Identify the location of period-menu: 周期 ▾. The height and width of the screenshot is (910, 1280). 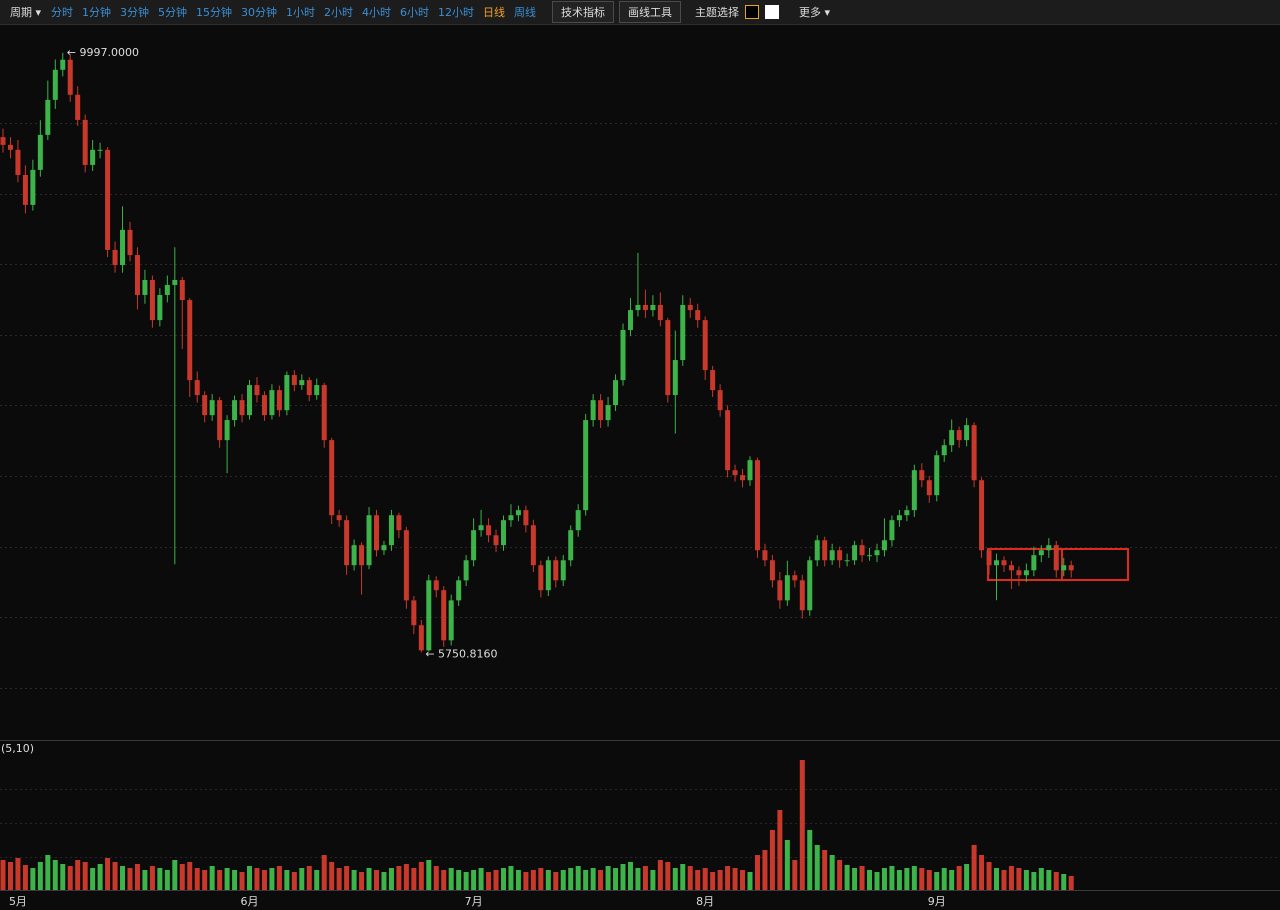
(26, 12).